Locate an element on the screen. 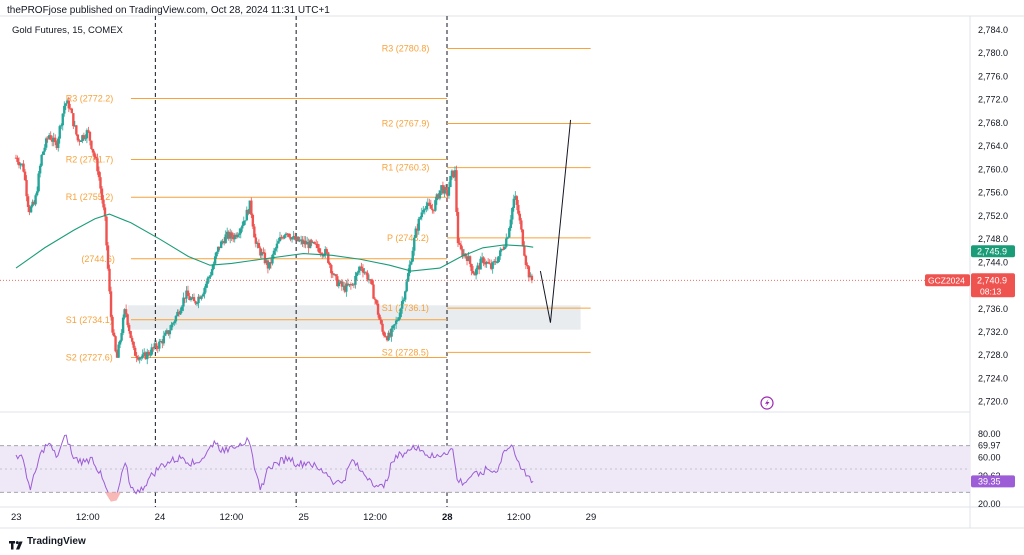  price-tick-12: 2,768.0 is located at coordinates (993, 123).